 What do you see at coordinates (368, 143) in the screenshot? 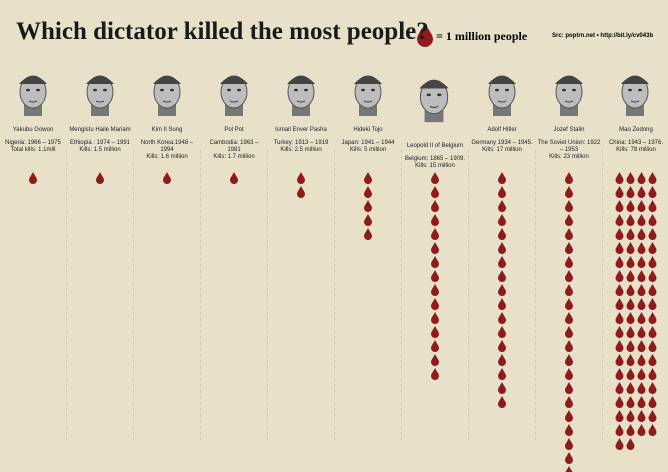
I see `period: Japan: 1941 – 1944` at bounding box center [368, 143].